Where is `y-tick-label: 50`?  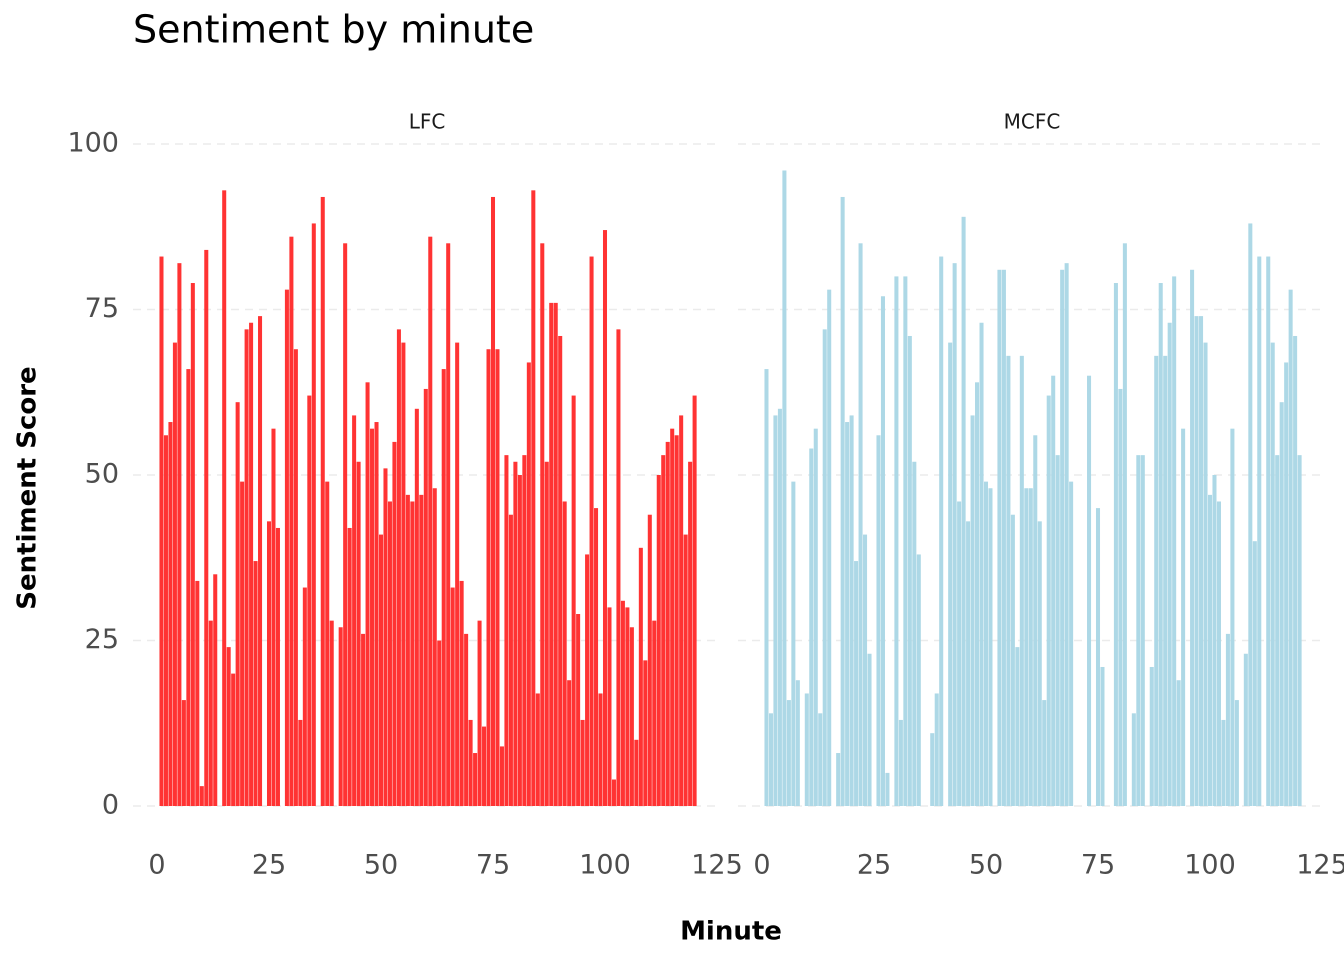
y-tick-label: 50 is located at coordinates (102, 474).